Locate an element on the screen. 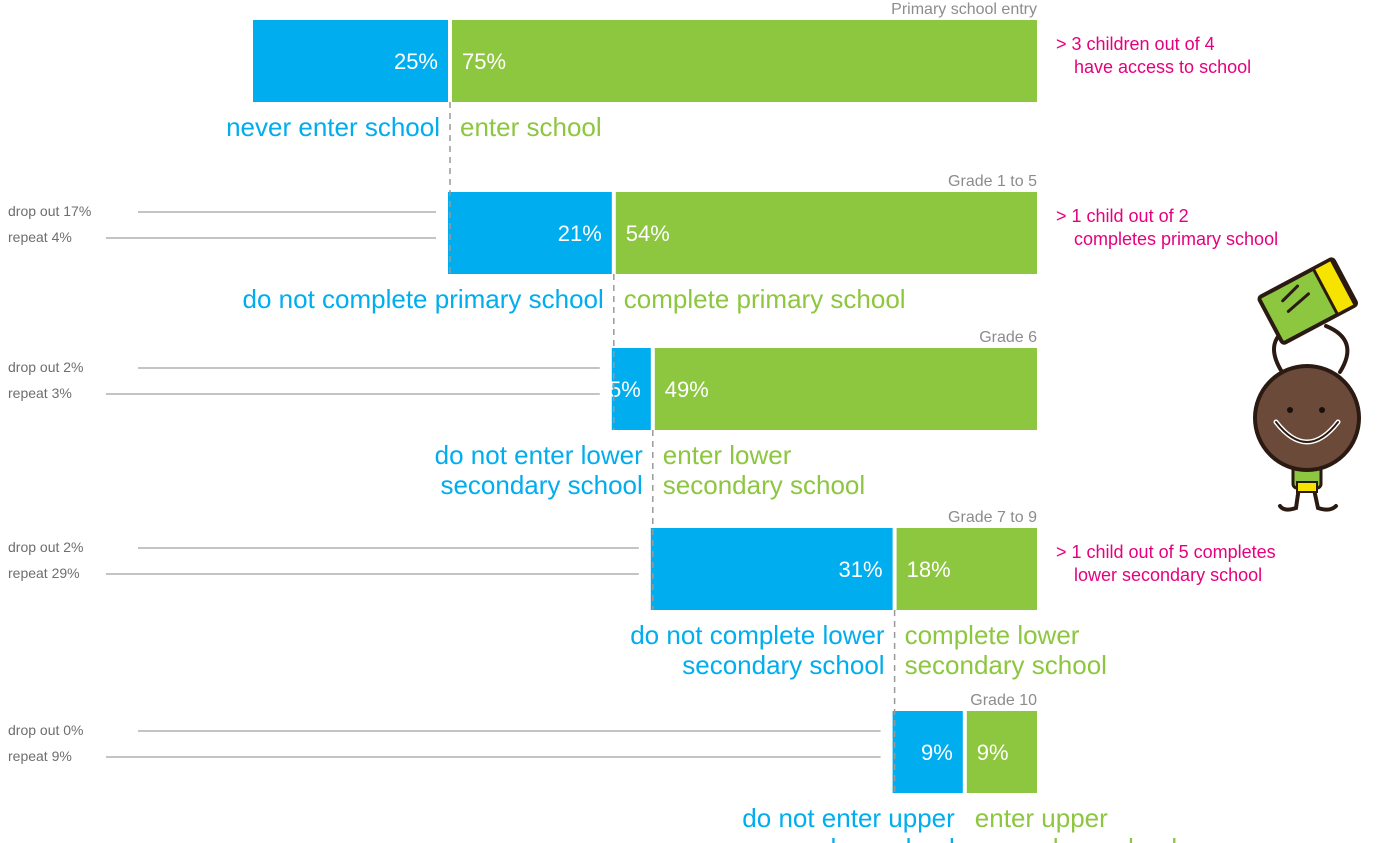  stage-label: Grade 7 to 9 is located at coordinates (992, 517).